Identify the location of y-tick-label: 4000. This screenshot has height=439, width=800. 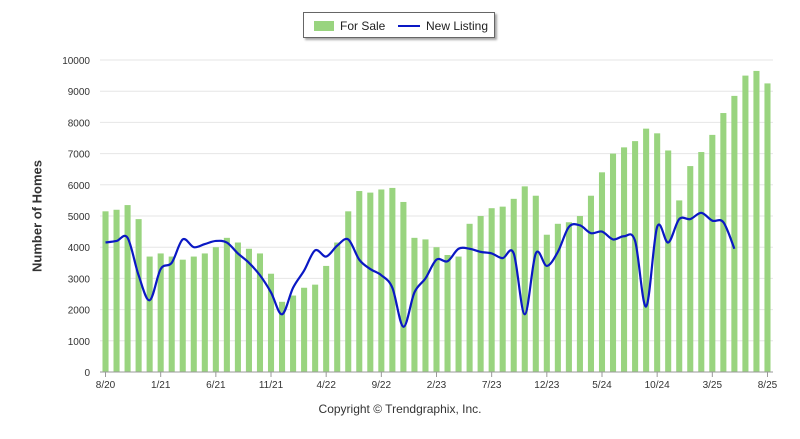
(79, 248).